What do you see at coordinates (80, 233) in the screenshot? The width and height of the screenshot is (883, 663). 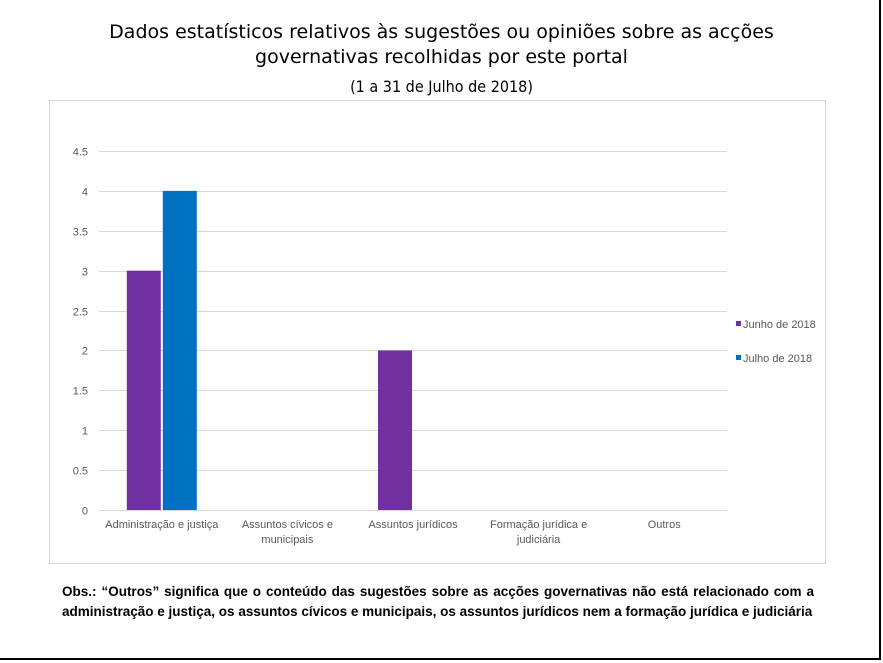 I see `y-tick-label: 3.5` at bounding box center [80, 233].